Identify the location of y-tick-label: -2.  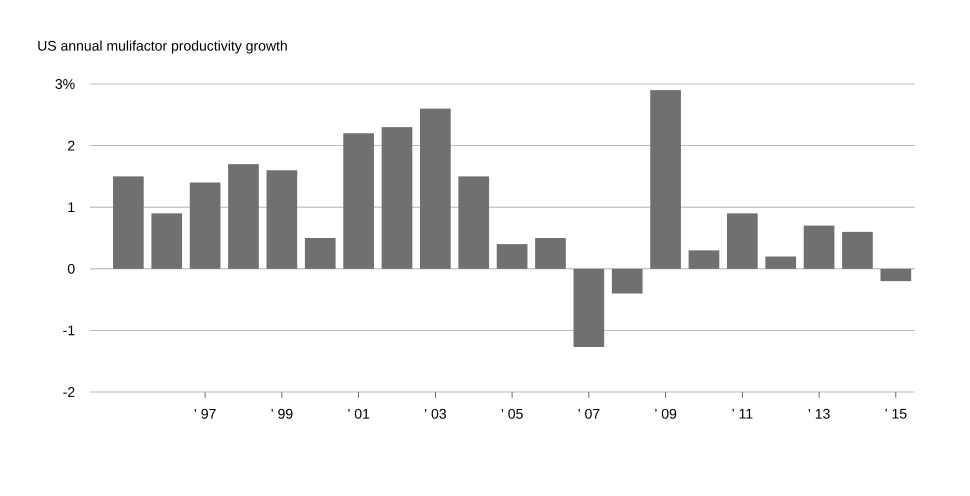
(68, 392).